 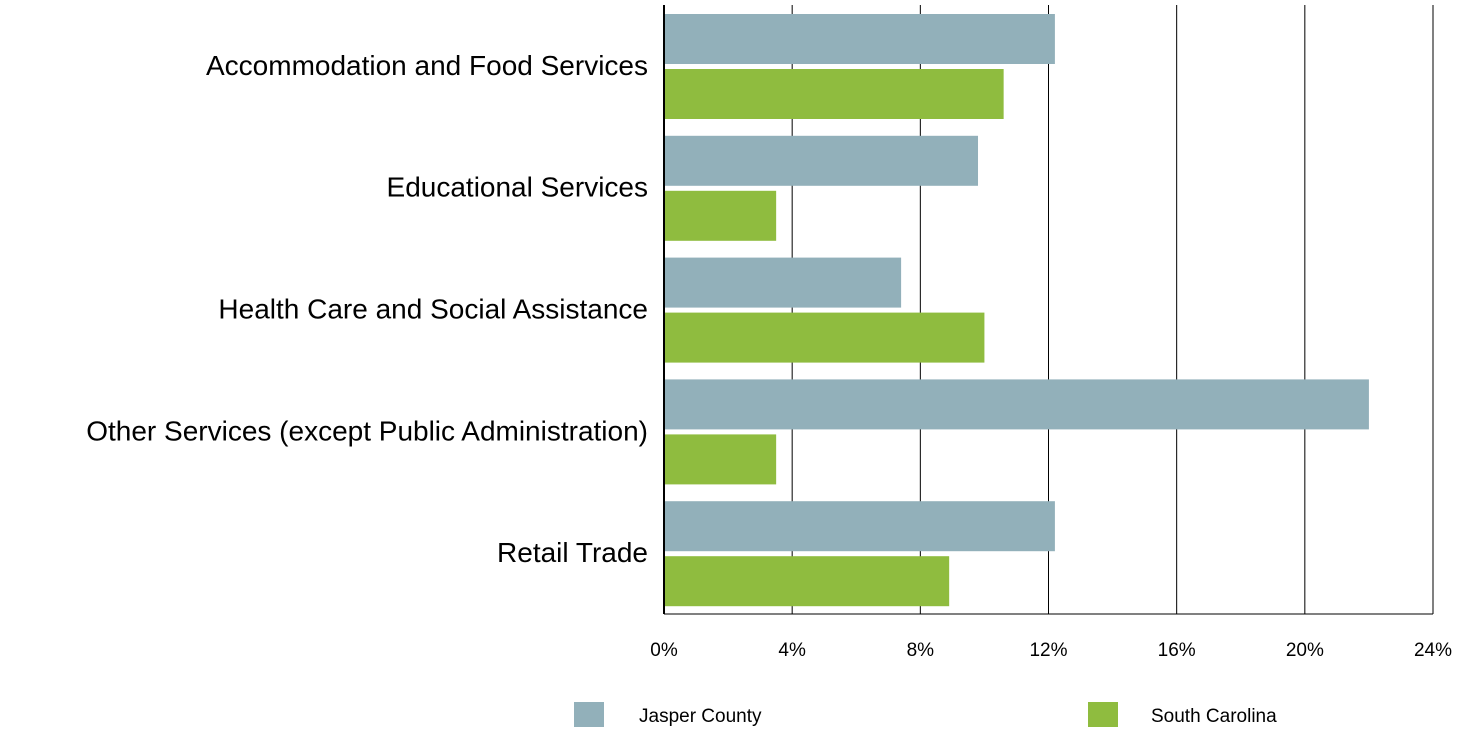 I want to click on x-tick-label: 20%, so click(x=1305, y=650).